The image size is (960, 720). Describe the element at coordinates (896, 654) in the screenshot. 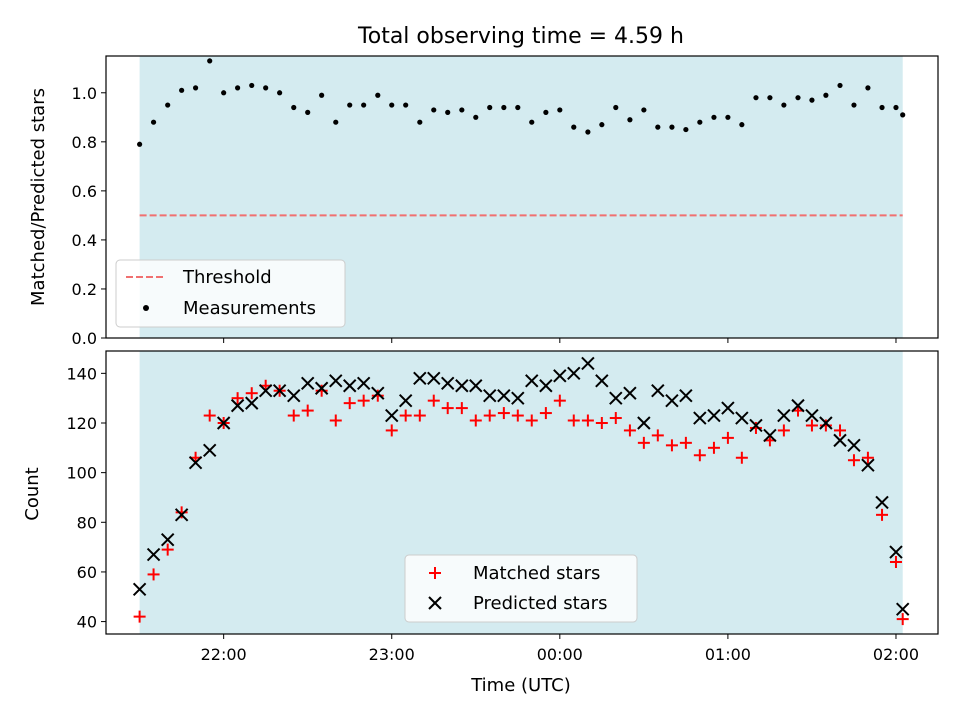

I see `count-xtick-label: 02:00` at that location.